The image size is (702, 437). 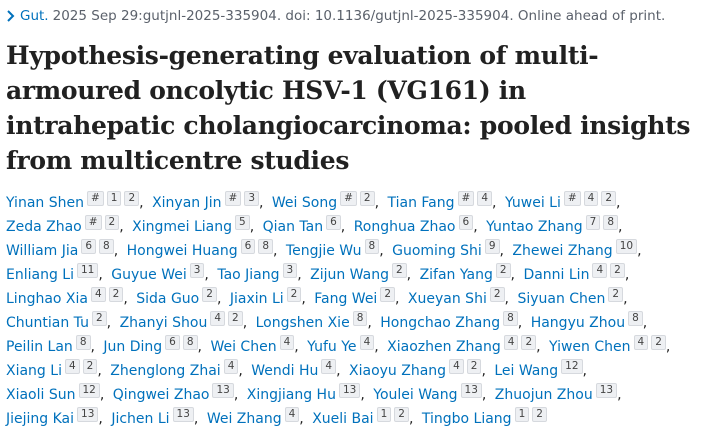 I want to click on expand-icon, so click(x=11, y=16).